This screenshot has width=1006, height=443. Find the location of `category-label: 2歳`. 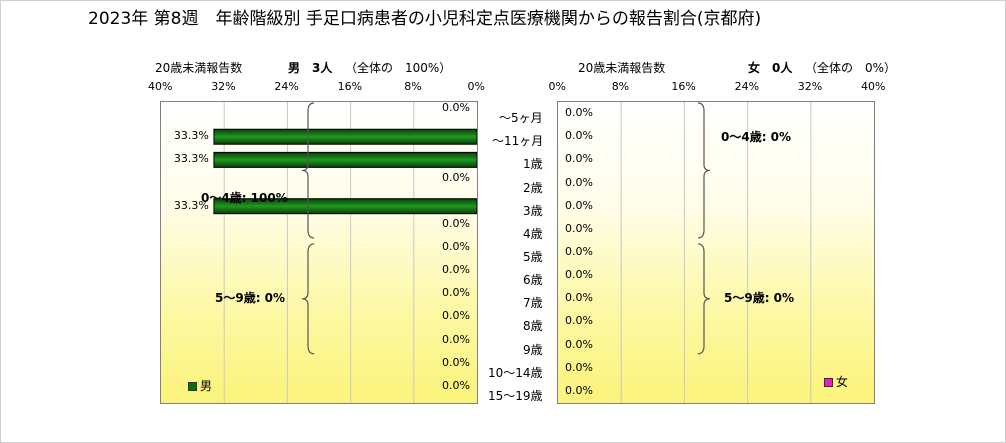

category-label: 2歳 is located at coordinates (533, 187).